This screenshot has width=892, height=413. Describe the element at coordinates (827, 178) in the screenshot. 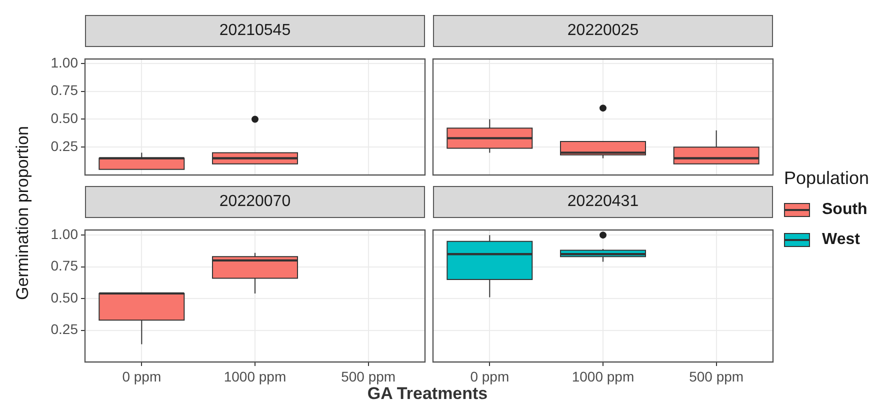

I see `legend-title: Population` at that location.